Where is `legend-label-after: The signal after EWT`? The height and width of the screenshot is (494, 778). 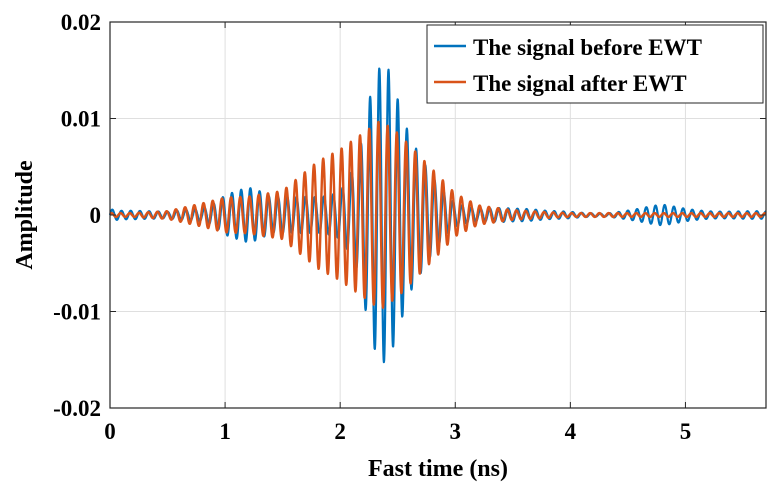 legend-label-after: The signal after EWT is located at coordinates (580, 83).